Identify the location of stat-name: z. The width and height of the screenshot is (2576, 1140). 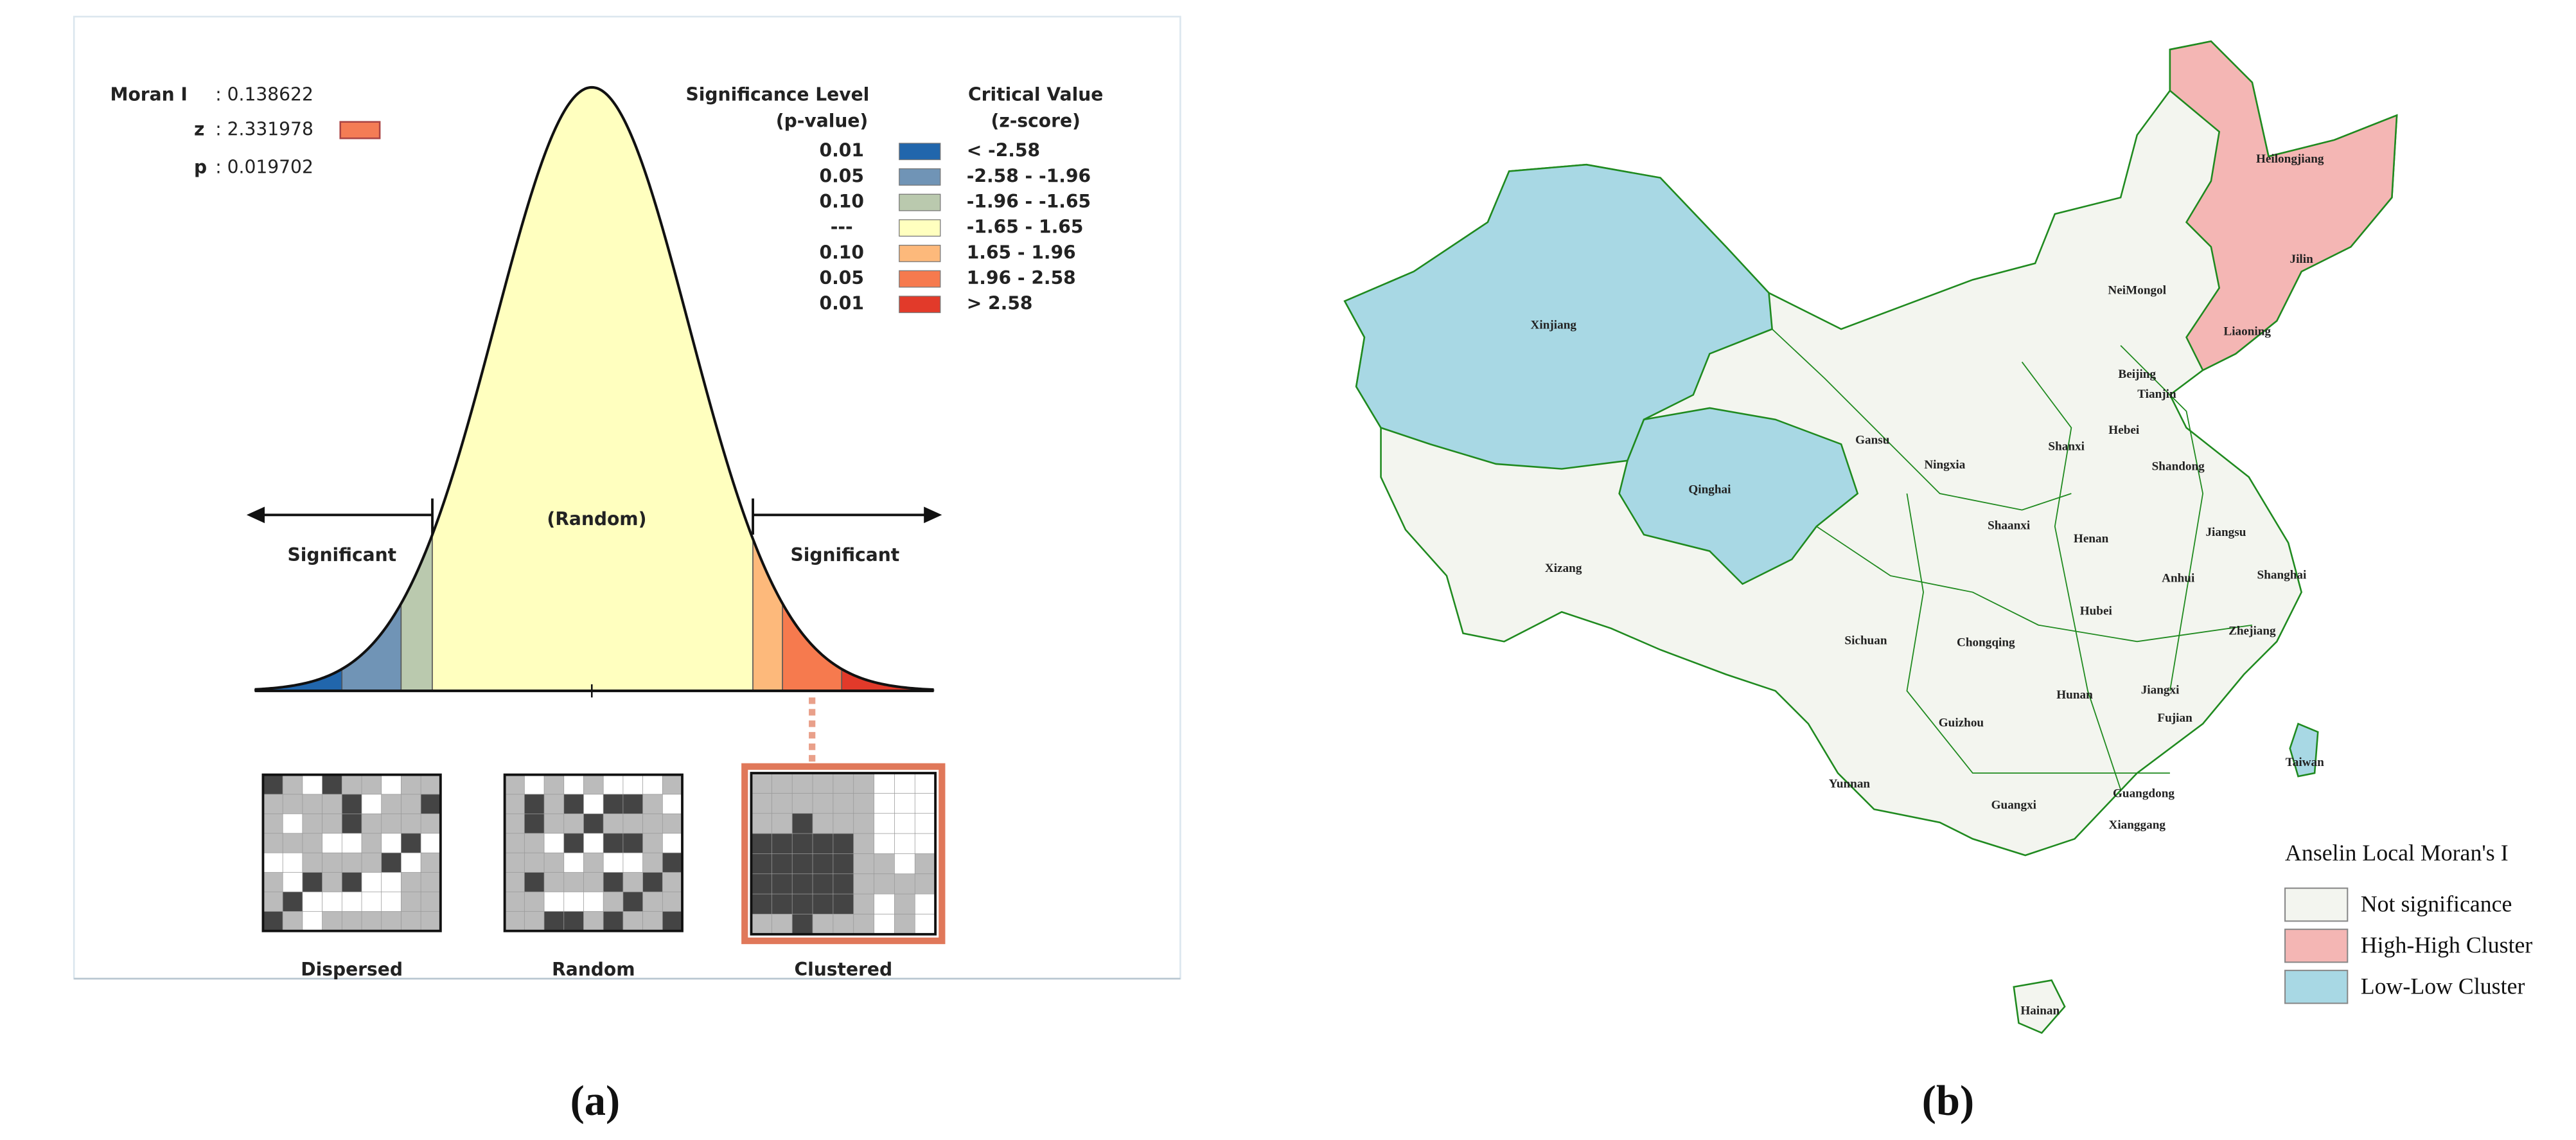
(199, 128).